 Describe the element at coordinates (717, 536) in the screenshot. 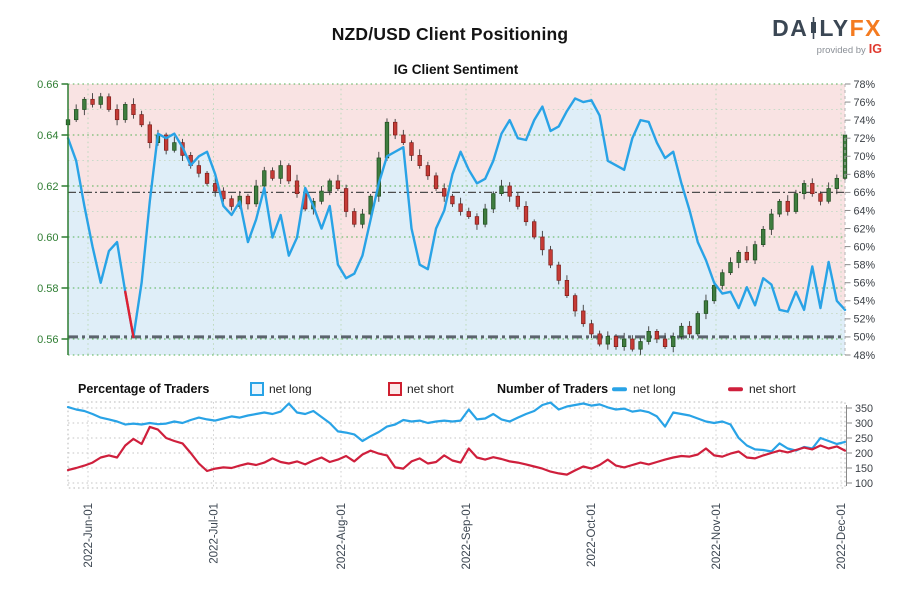

I see `month-label: 2022-Nov-01` at that location.